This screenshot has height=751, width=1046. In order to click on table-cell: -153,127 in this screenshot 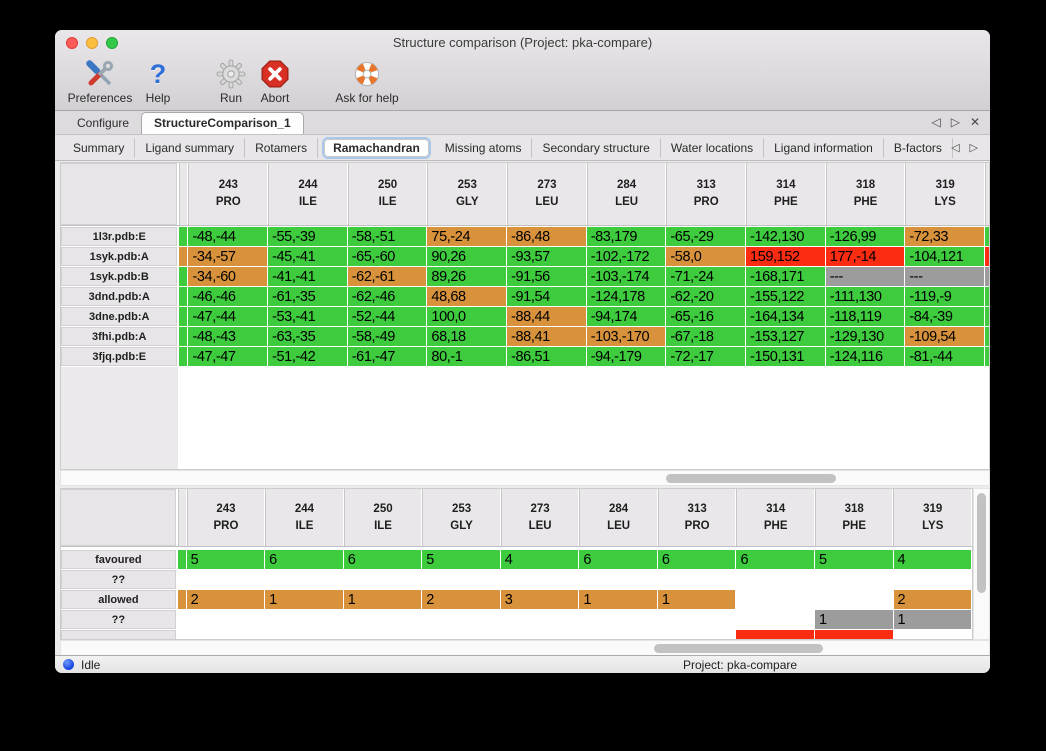, I will do `click(785, 336)`.